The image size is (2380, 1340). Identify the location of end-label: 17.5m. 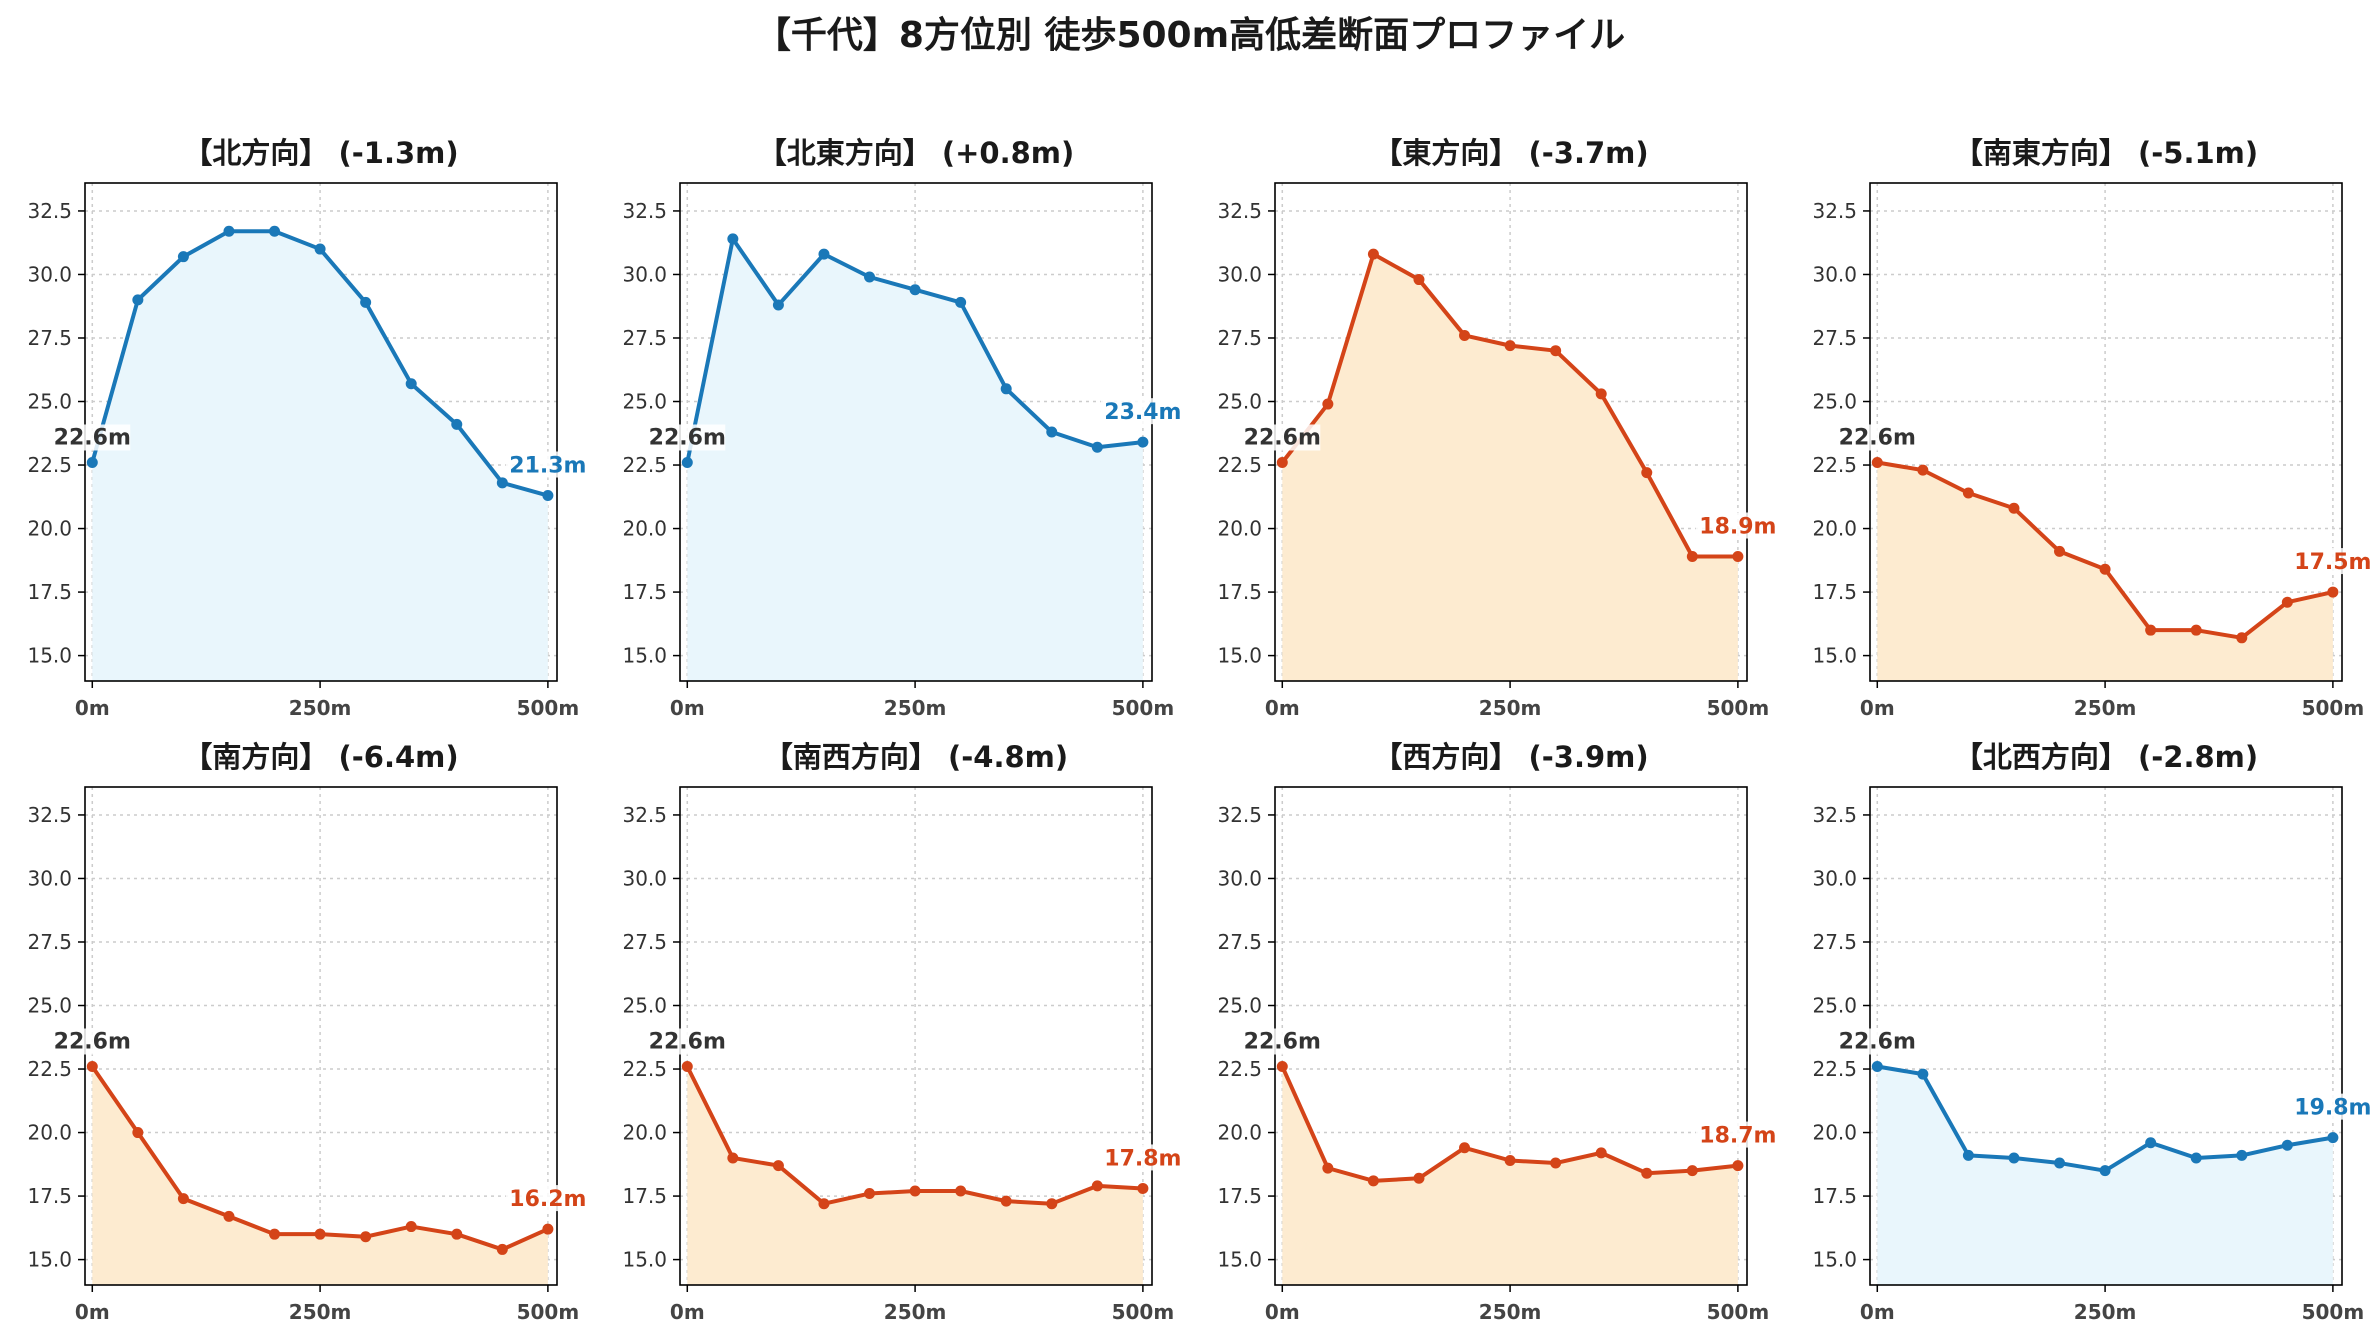
(2332, 562).